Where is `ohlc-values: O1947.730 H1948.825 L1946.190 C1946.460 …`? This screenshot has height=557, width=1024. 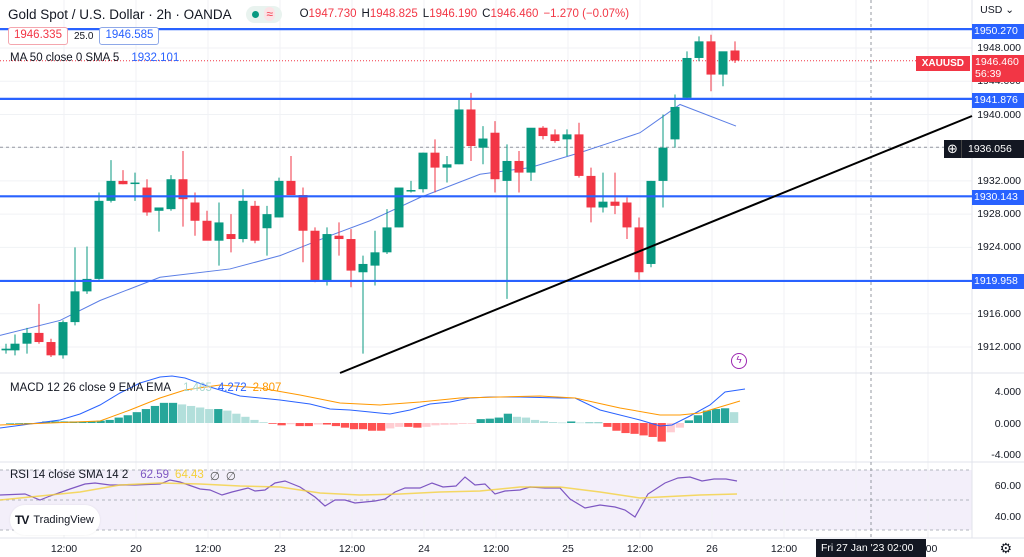 ohlc-values: O1947.730 H1948.825 L1946.190 C1946.460 … is located at coordinates (464, 14).